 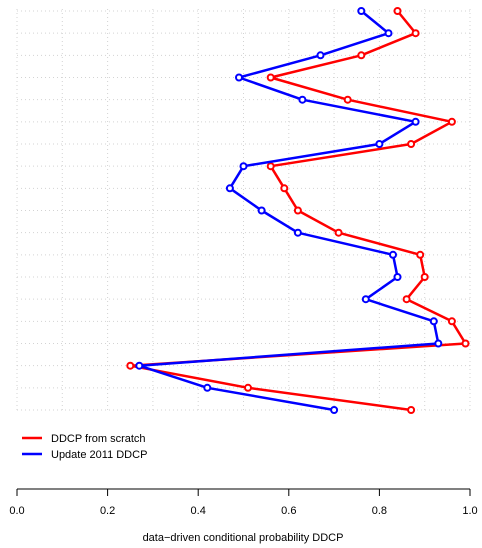 I want to click on x-tick-label: 1.0, so click(x=469, y=511).